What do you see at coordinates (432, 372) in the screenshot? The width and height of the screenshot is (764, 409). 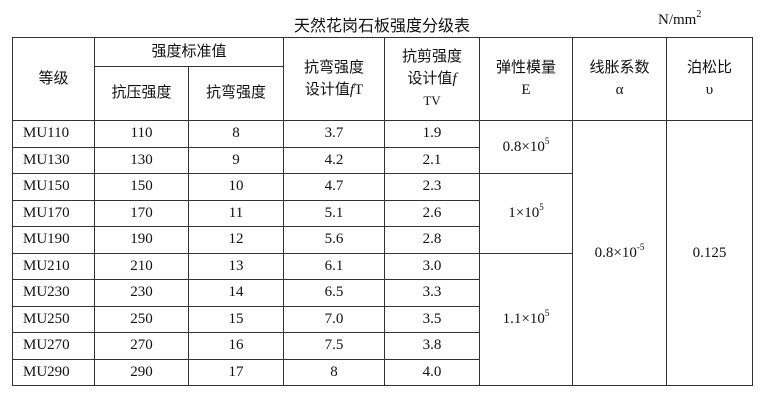 I see `cell-shear-design: 4.0` at bounding box center [432, 372].